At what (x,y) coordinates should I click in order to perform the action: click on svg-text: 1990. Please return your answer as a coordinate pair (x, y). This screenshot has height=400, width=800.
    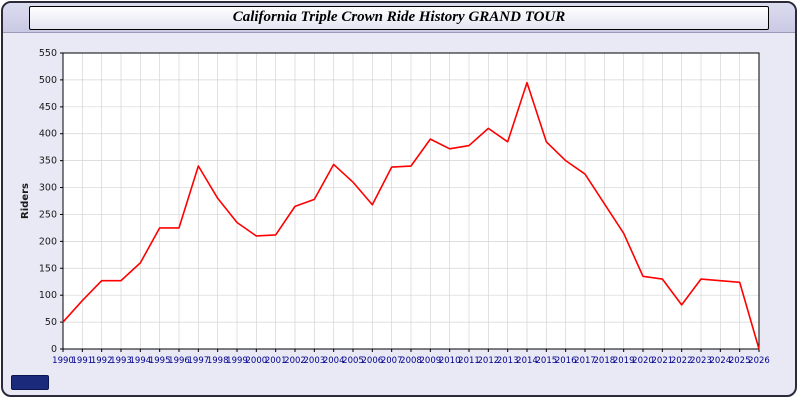
    Looking at the image, I should click on (63, 361).